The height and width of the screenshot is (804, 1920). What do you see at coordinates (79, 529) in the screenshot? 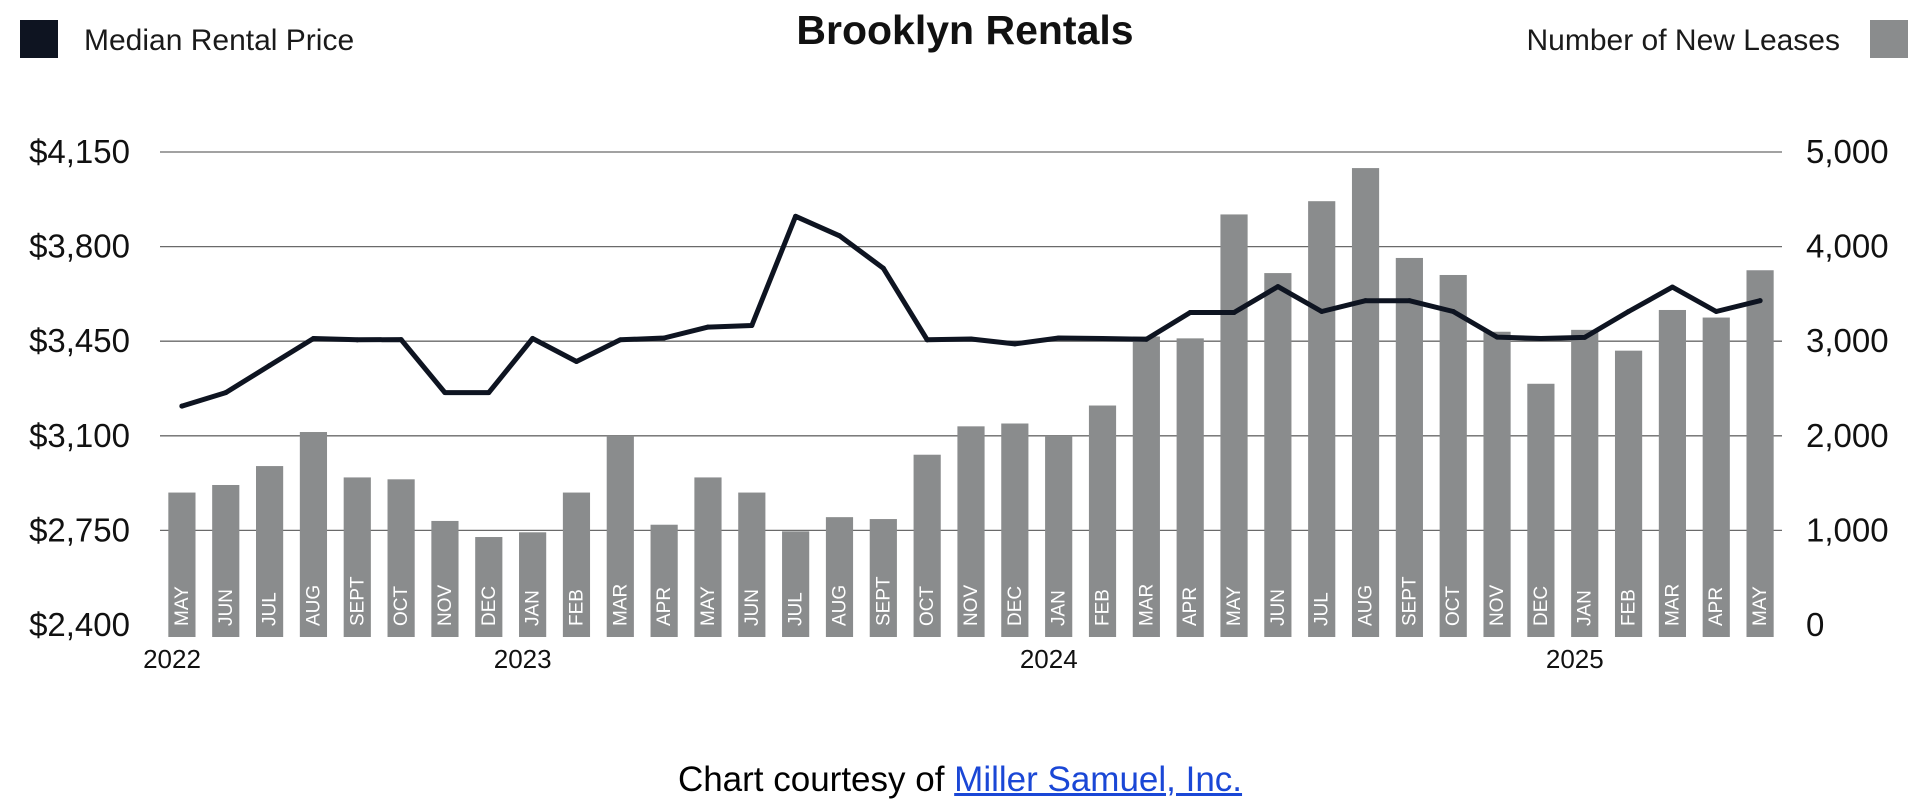
I see `y-left-tick-label: $2,750` at bounding box center [79, 529].